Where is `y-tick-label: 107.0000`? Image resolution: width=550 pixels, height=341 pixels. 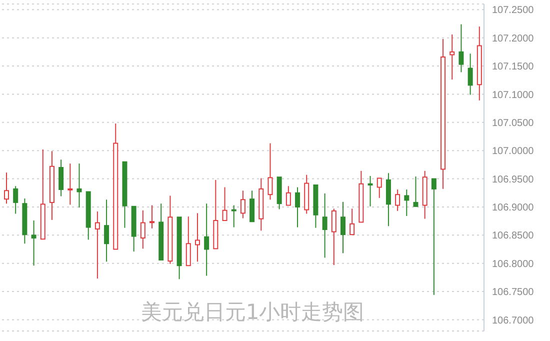
y-tick-label: 107.0000 is located at coordinates (513, 152).